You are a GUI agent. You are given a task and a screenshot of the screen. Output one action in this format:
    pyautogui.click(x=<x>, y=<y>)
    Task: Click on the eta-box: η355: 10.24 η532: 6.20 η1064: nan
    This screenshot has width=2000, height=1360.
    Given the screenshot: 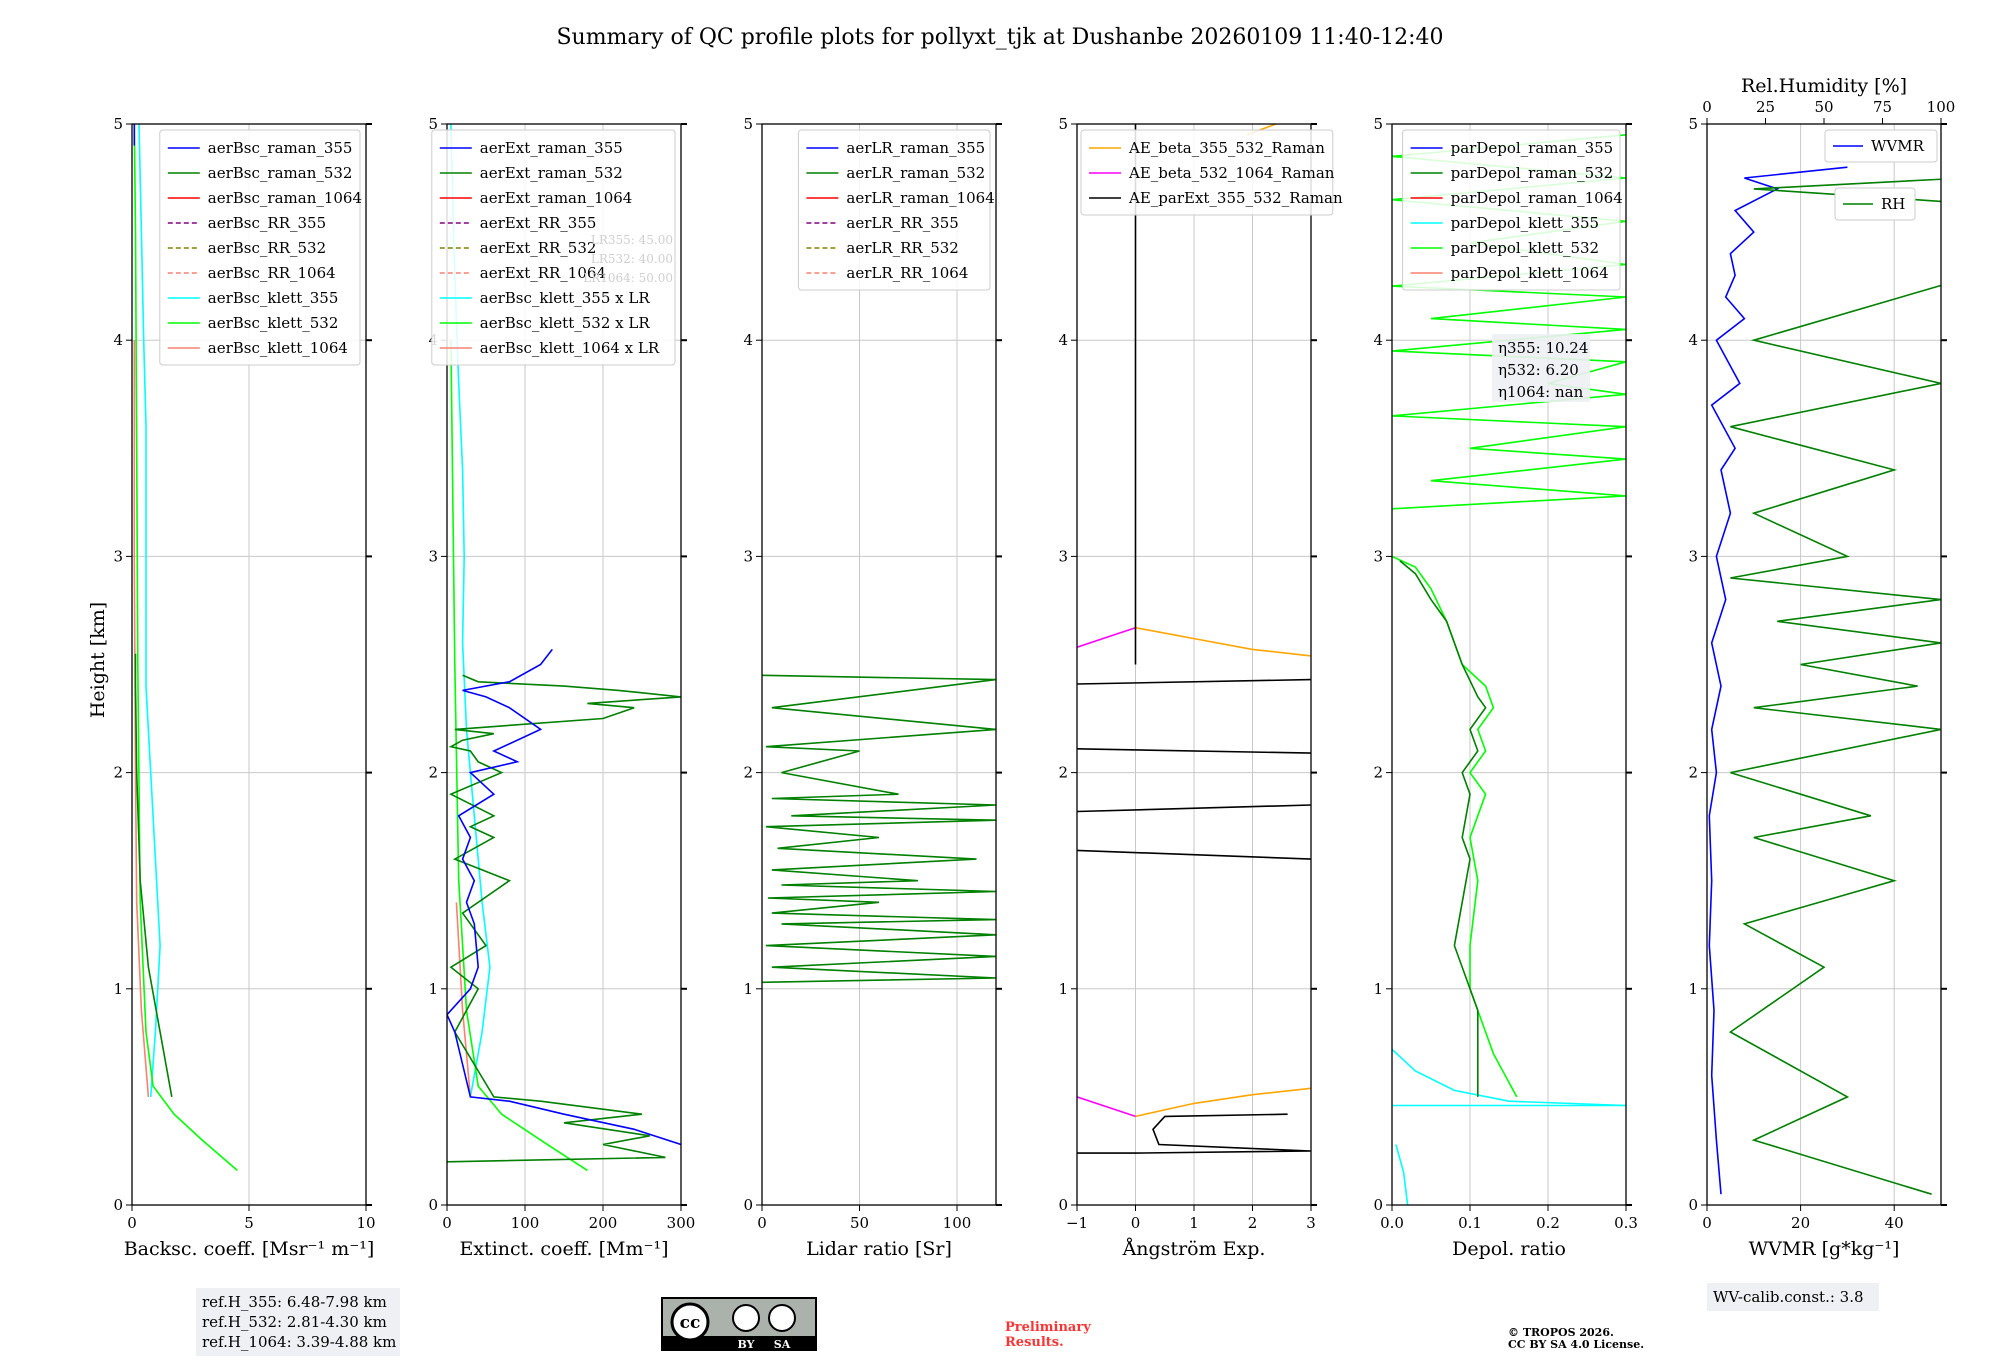 What is the action you would take?
    pyautogui.click(x=1541, y=368)
    